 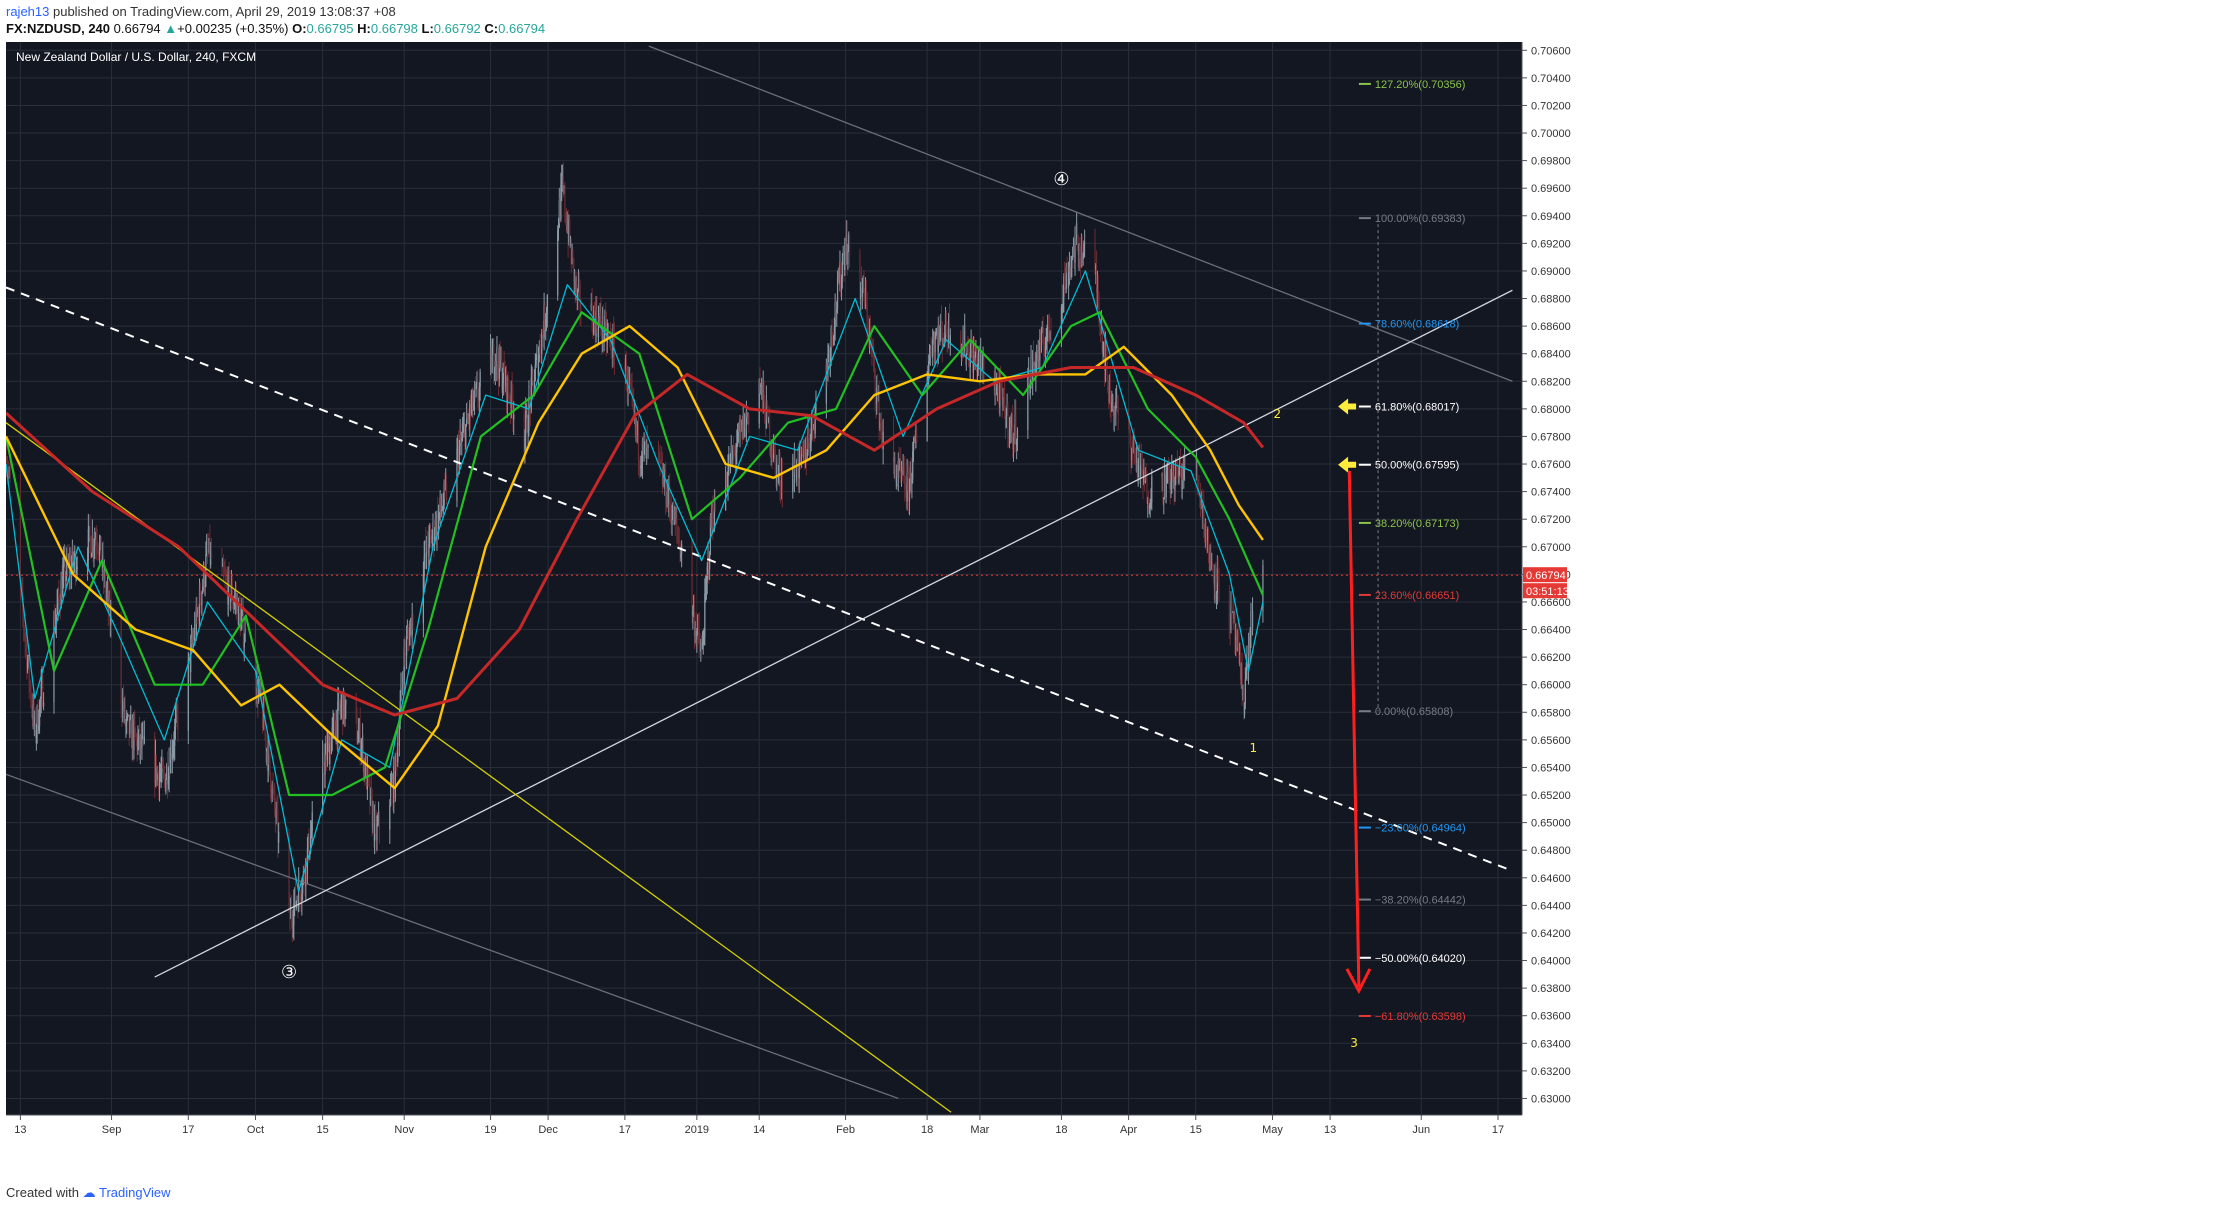 What do you see at coordinates (1551, 631) in the screenshot?
I see `y-tick-label: 0.66400` at bounding box center [1551, 631].